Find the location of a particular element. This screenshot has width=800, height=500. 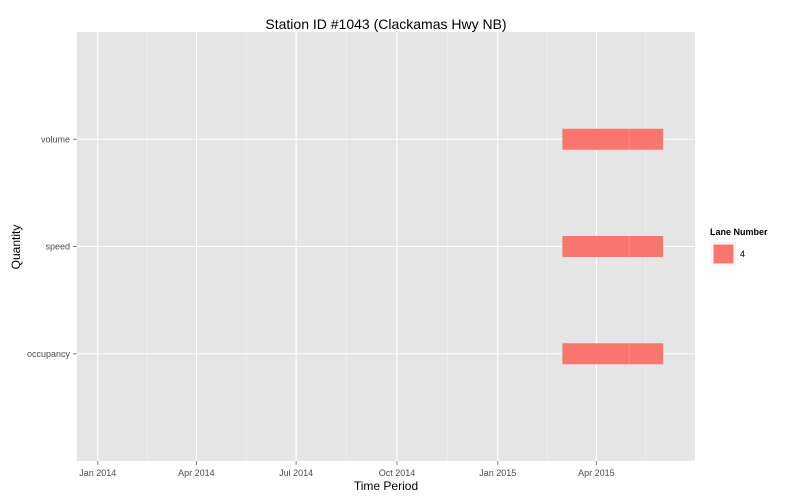

x-tick-label: Oct 2014 is located at coordinates (397, 473).